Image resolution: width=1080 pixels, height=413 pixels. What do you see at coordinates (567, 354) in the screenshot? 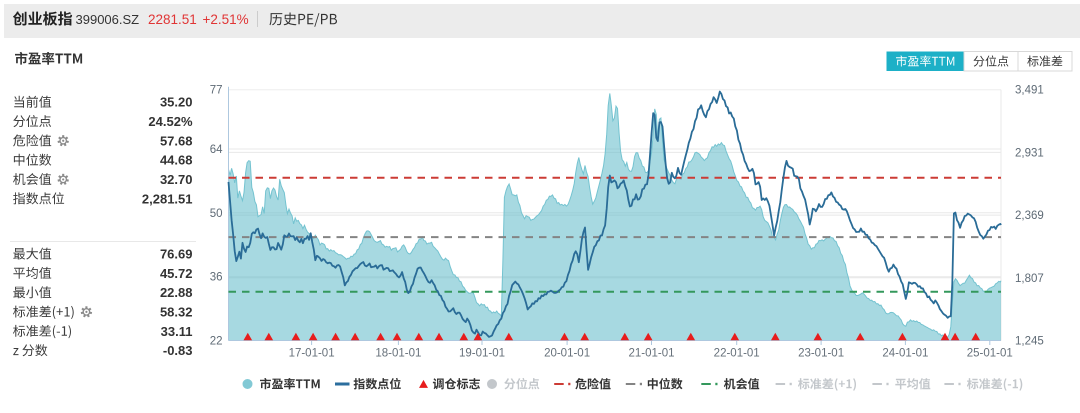
I see `svg-text: 20-01-01` at bounding box center [567, 354].